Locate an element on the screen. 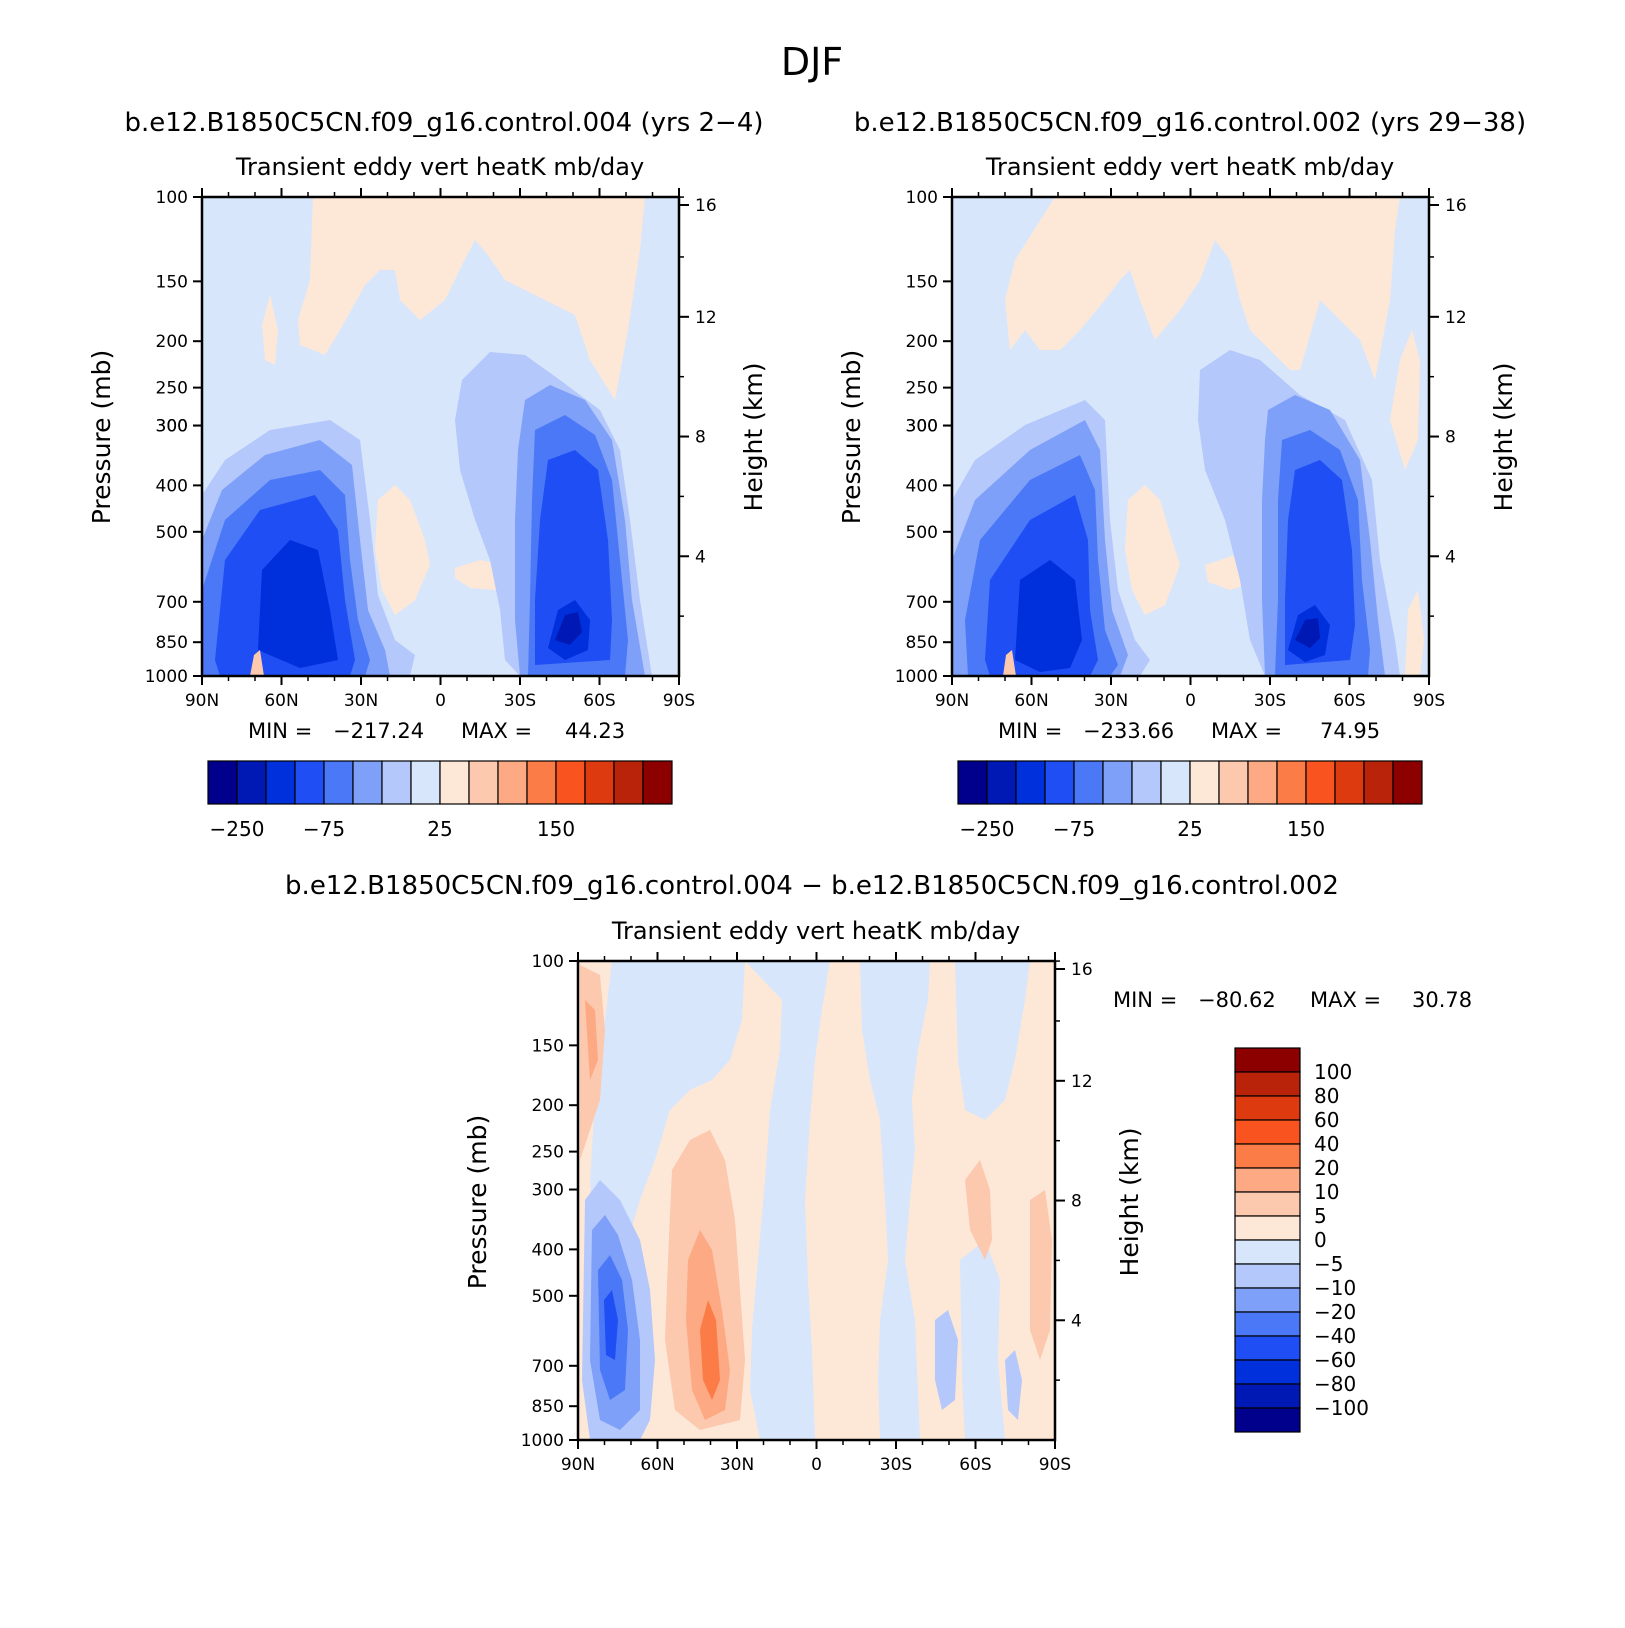 The image size is (1625, 1628). y-tick-label: 700 is located at coordinates (548, 1367).